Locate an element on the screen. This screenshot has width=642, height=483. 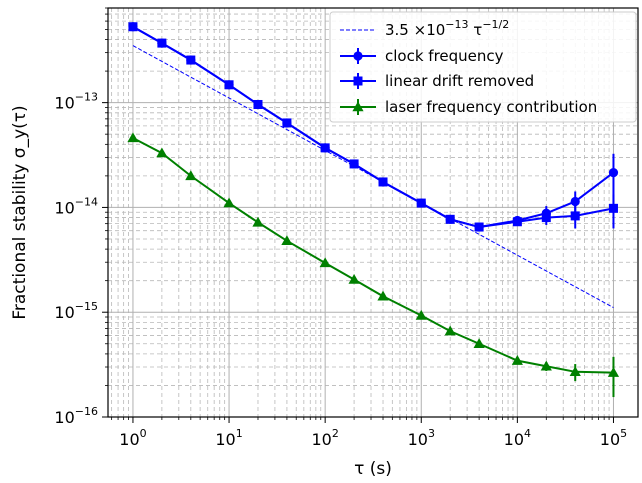
x-tick-label: 10³ is located at coordinates (421, 438).